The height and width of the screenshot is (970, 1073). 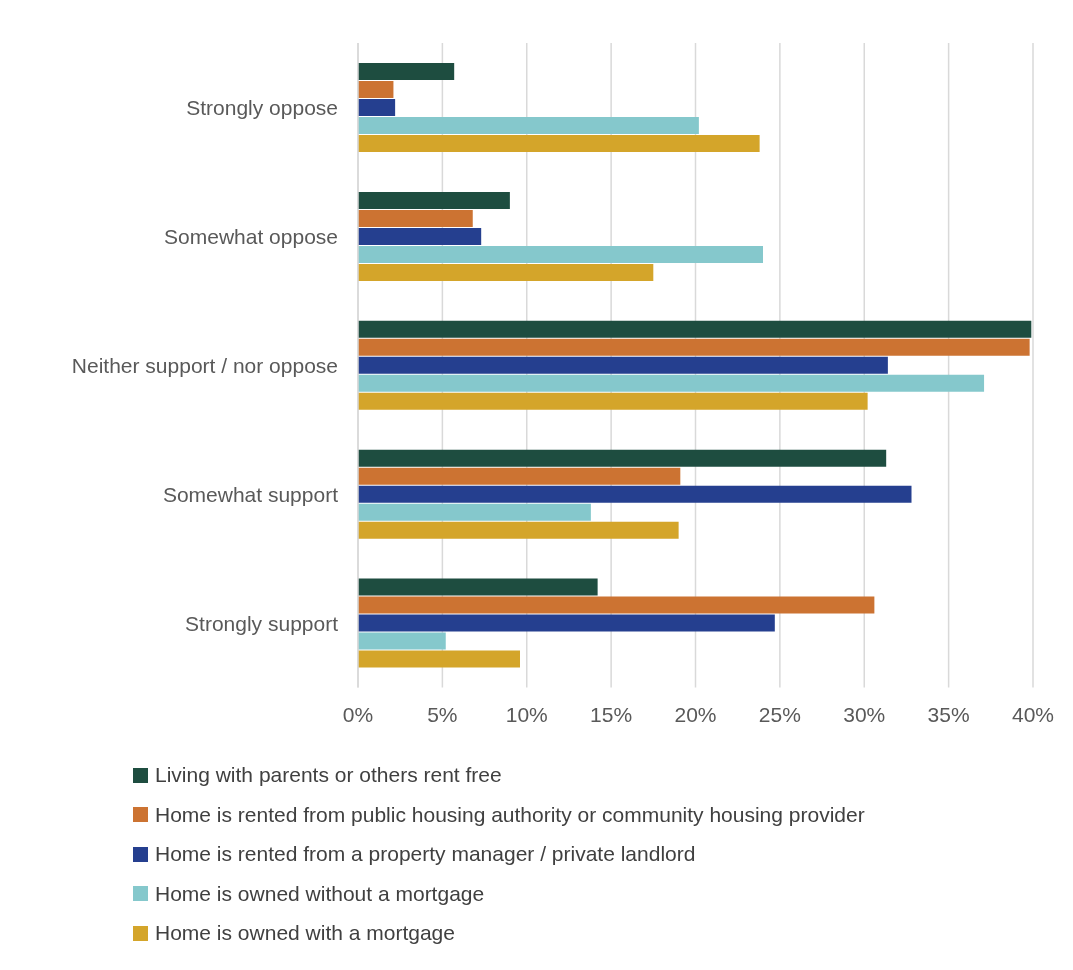 I want to click on legend-label: Living with parents or others rent free, so click(x=328, y=775).